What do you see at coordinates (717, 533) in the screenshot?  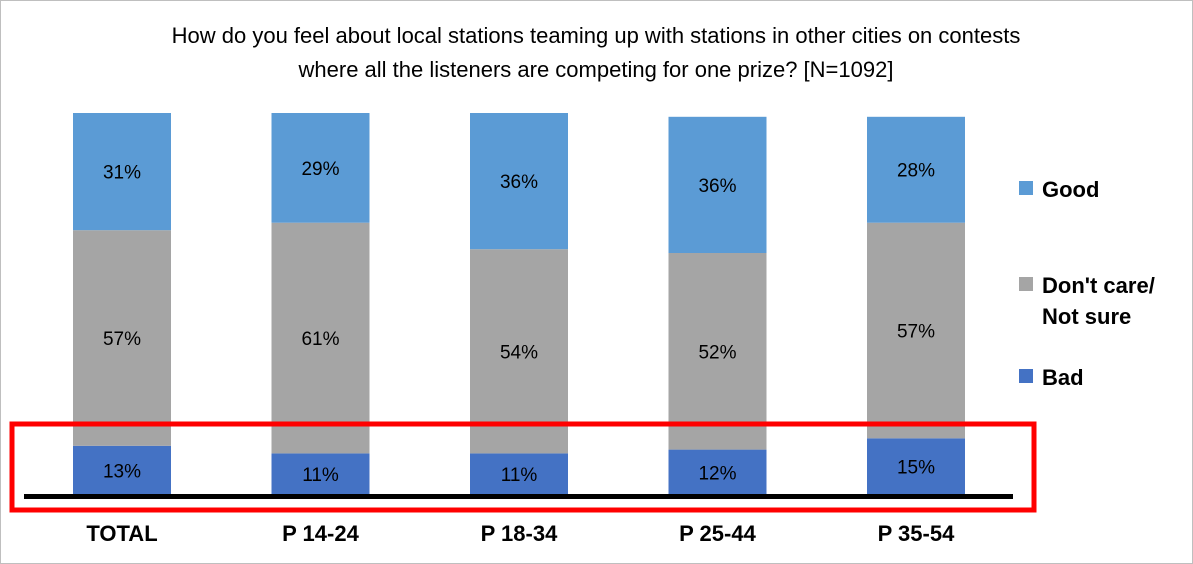 I see `category-label-p-25-44: P 25-44` at bounding box center [717, 533].